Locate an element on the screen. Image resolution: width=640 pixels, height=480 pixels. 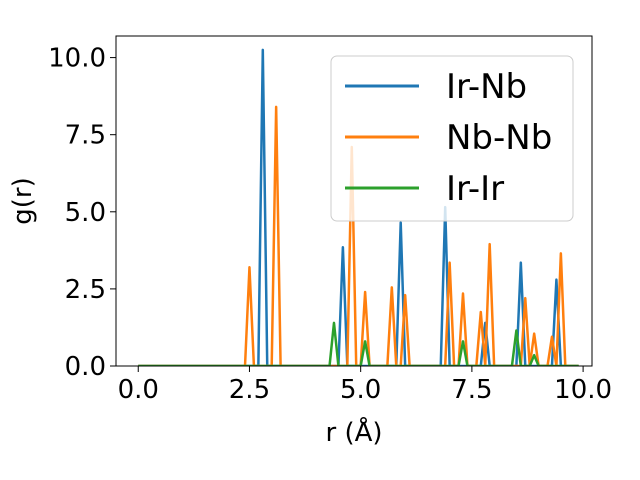
y-tick-label: 2.5 is located at coordinates (85, 290).